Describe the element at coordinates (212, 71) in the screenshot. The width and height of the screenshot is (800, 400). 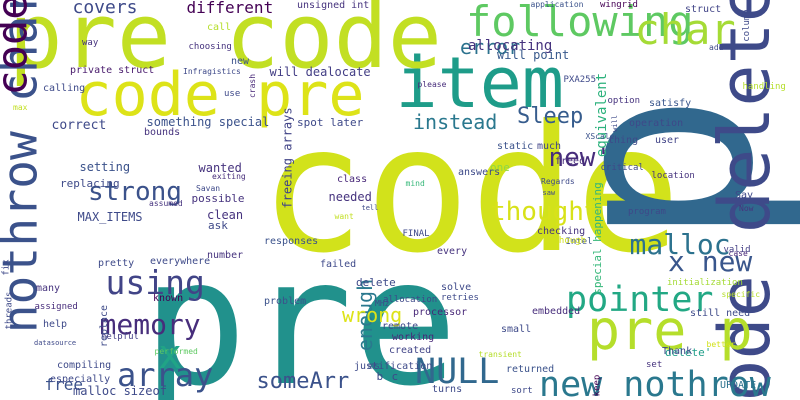
I see `cloud-word: Infragistics` at that location.